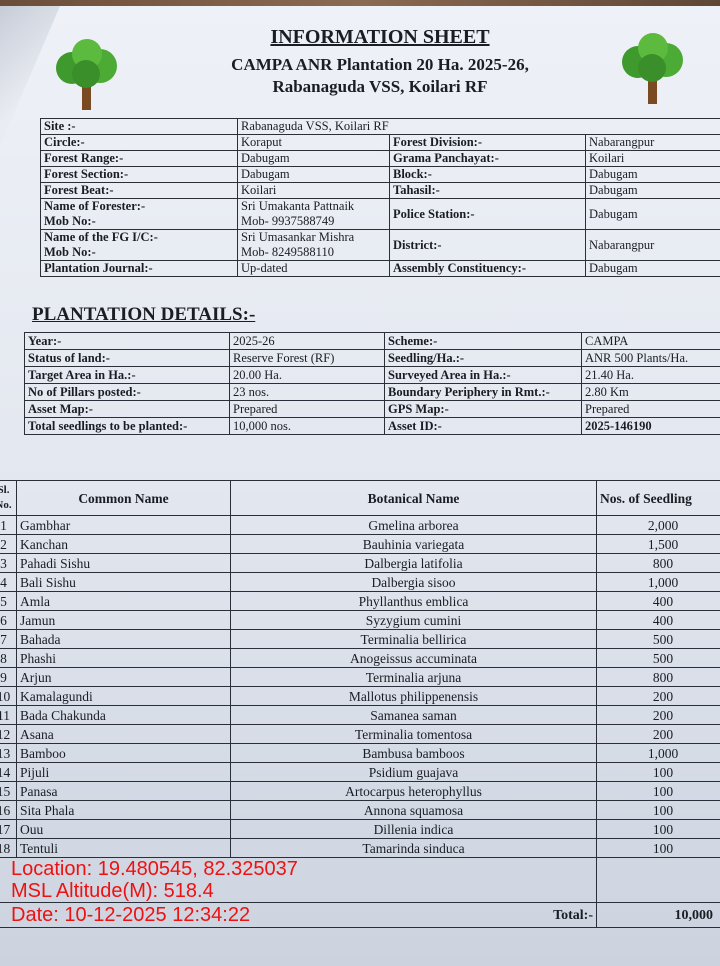 This screenshot has width=720, height=966. What do you see at coordinates (658, 696) in the screenshot?
I see `seedling-count: 200` at bounding box center [658, 696].